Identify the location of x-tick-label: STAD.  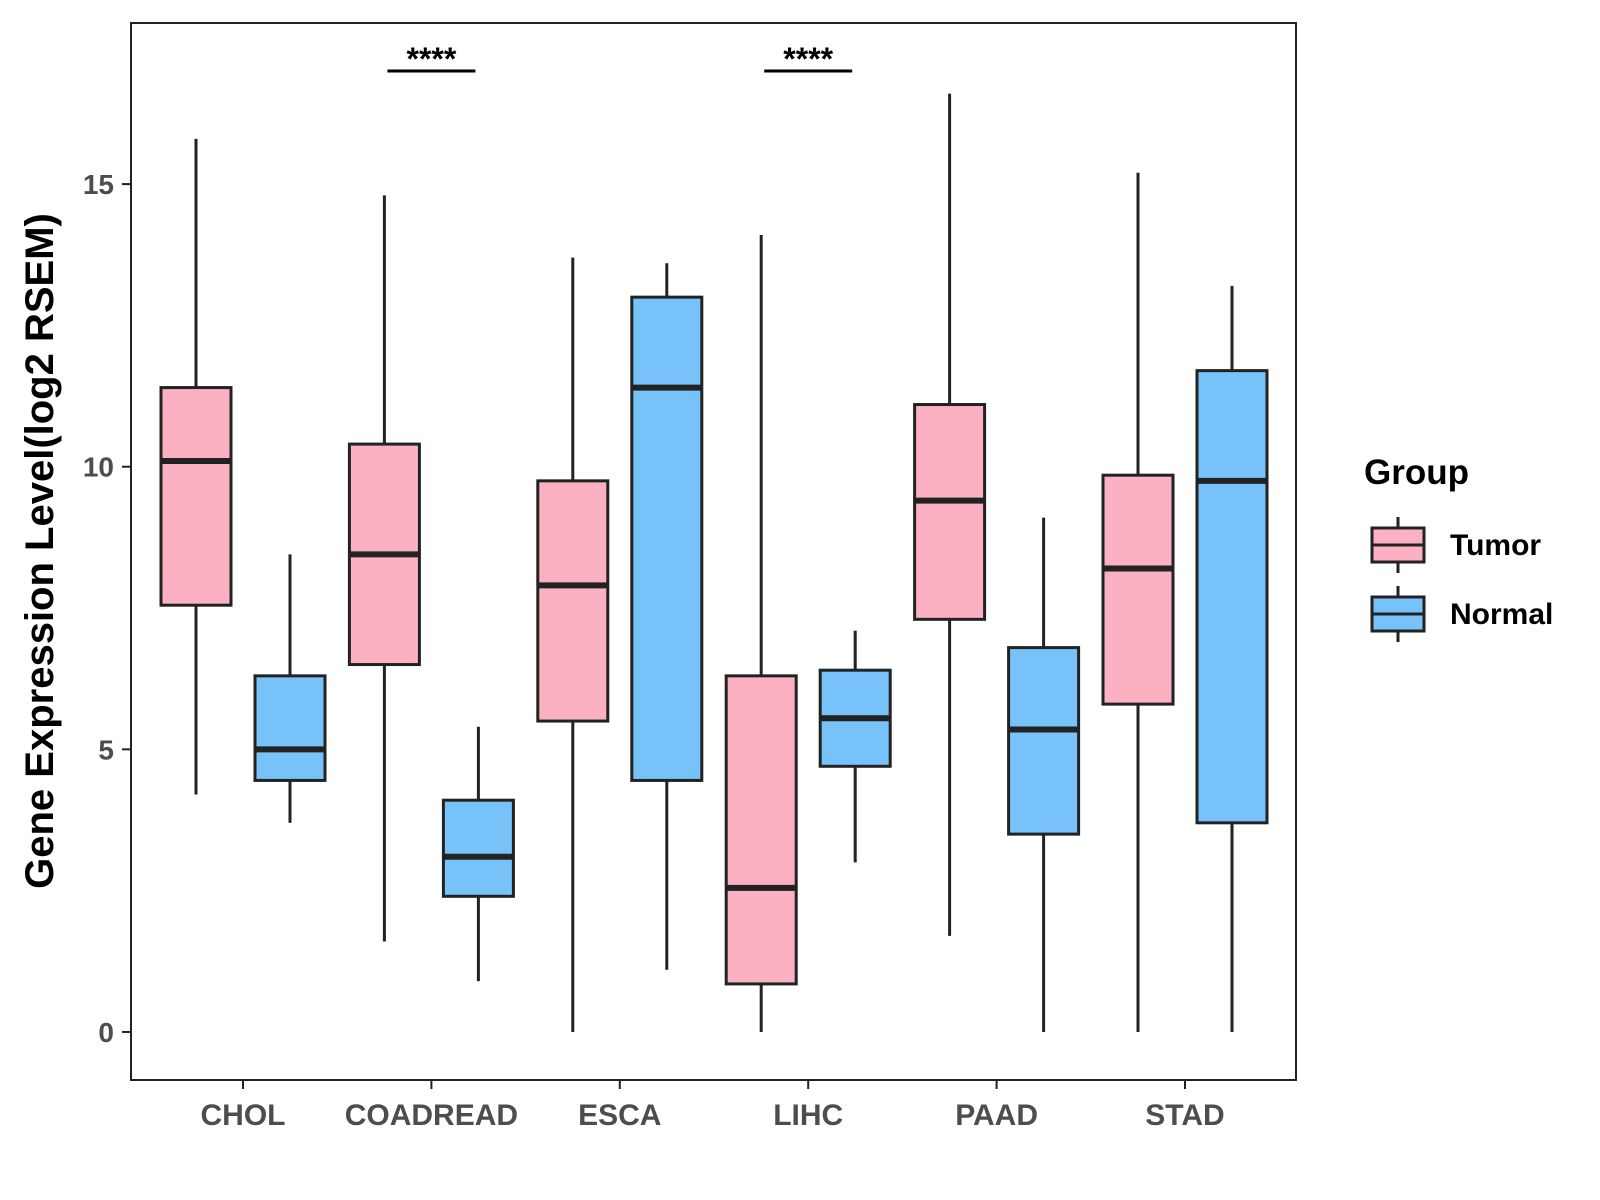
(1184, 1115).